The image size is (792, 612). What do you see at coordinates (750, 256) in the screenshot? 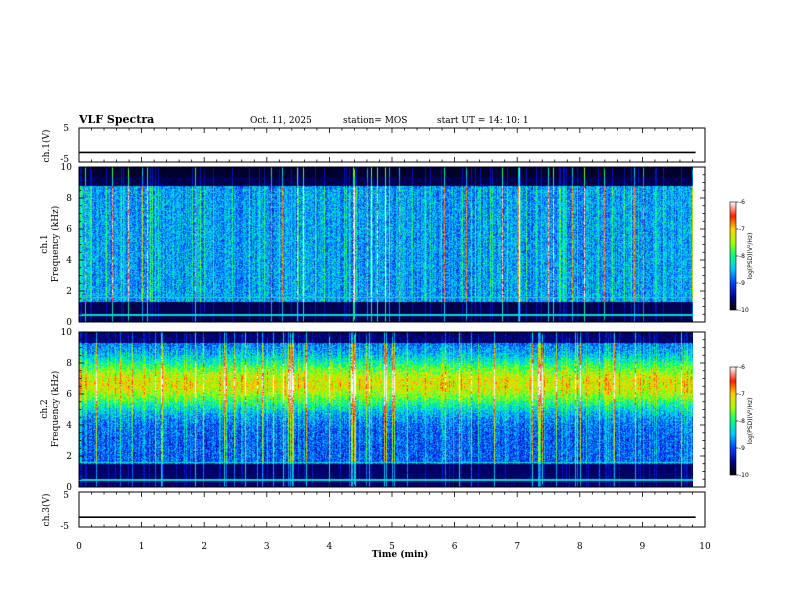
I see `ch1-colorbar-label: log(PSD)(V²/Hz)` at bounding box center [750, 256].